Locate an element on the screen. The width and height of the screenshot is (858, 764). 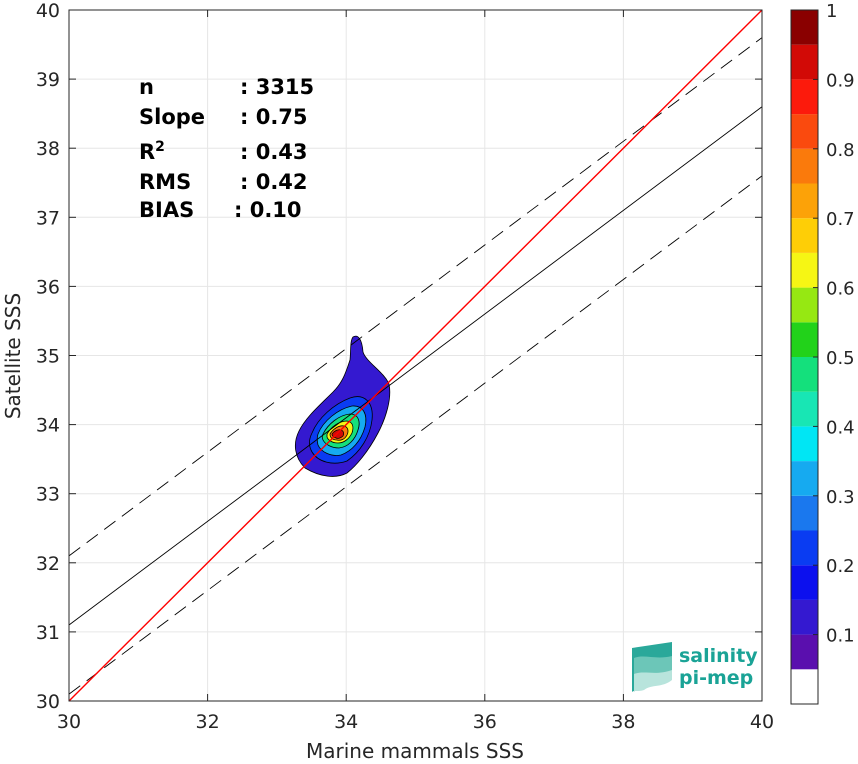
stat-key-0: n is located at coordinates (146, 87).